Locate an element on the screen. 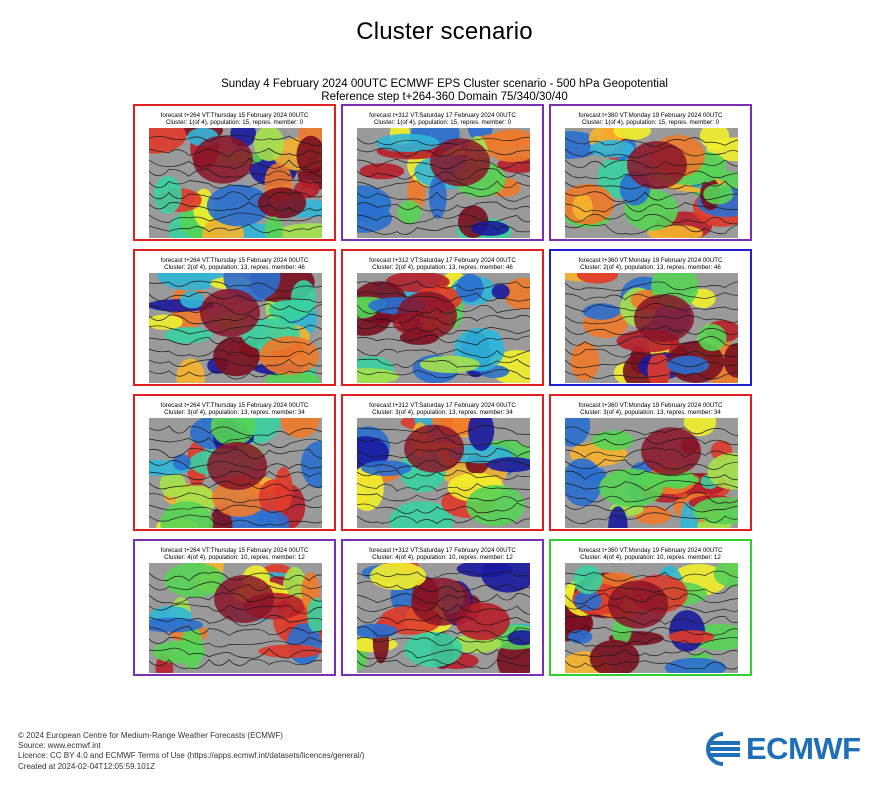 This screenshot has height=800, width=889. page-title: Cluster scenario is located at coordinates (444, 31).